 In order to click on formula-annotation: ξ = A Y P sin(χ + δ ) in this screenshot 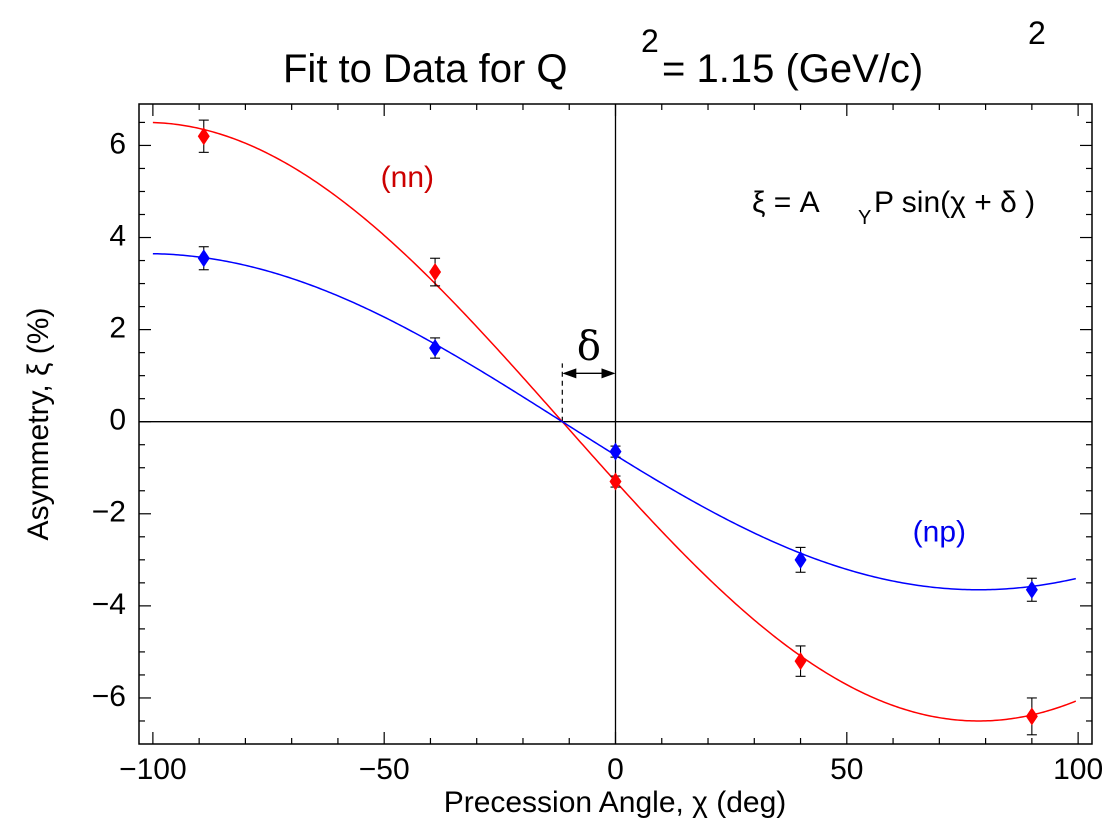, I will do `click(893, 207)`.